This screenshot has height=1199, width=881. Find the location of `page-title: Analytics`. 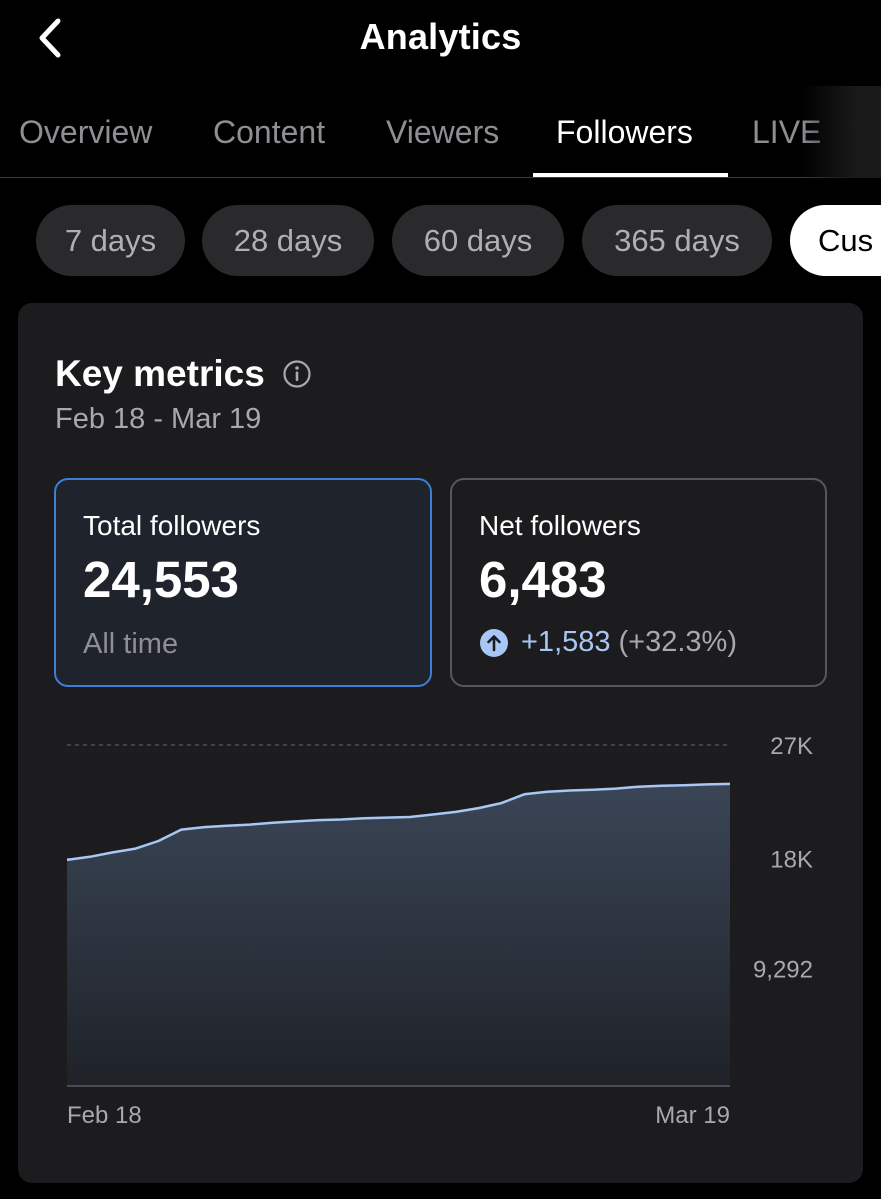

page-title: Analytics is located at coordinates (440, 36).